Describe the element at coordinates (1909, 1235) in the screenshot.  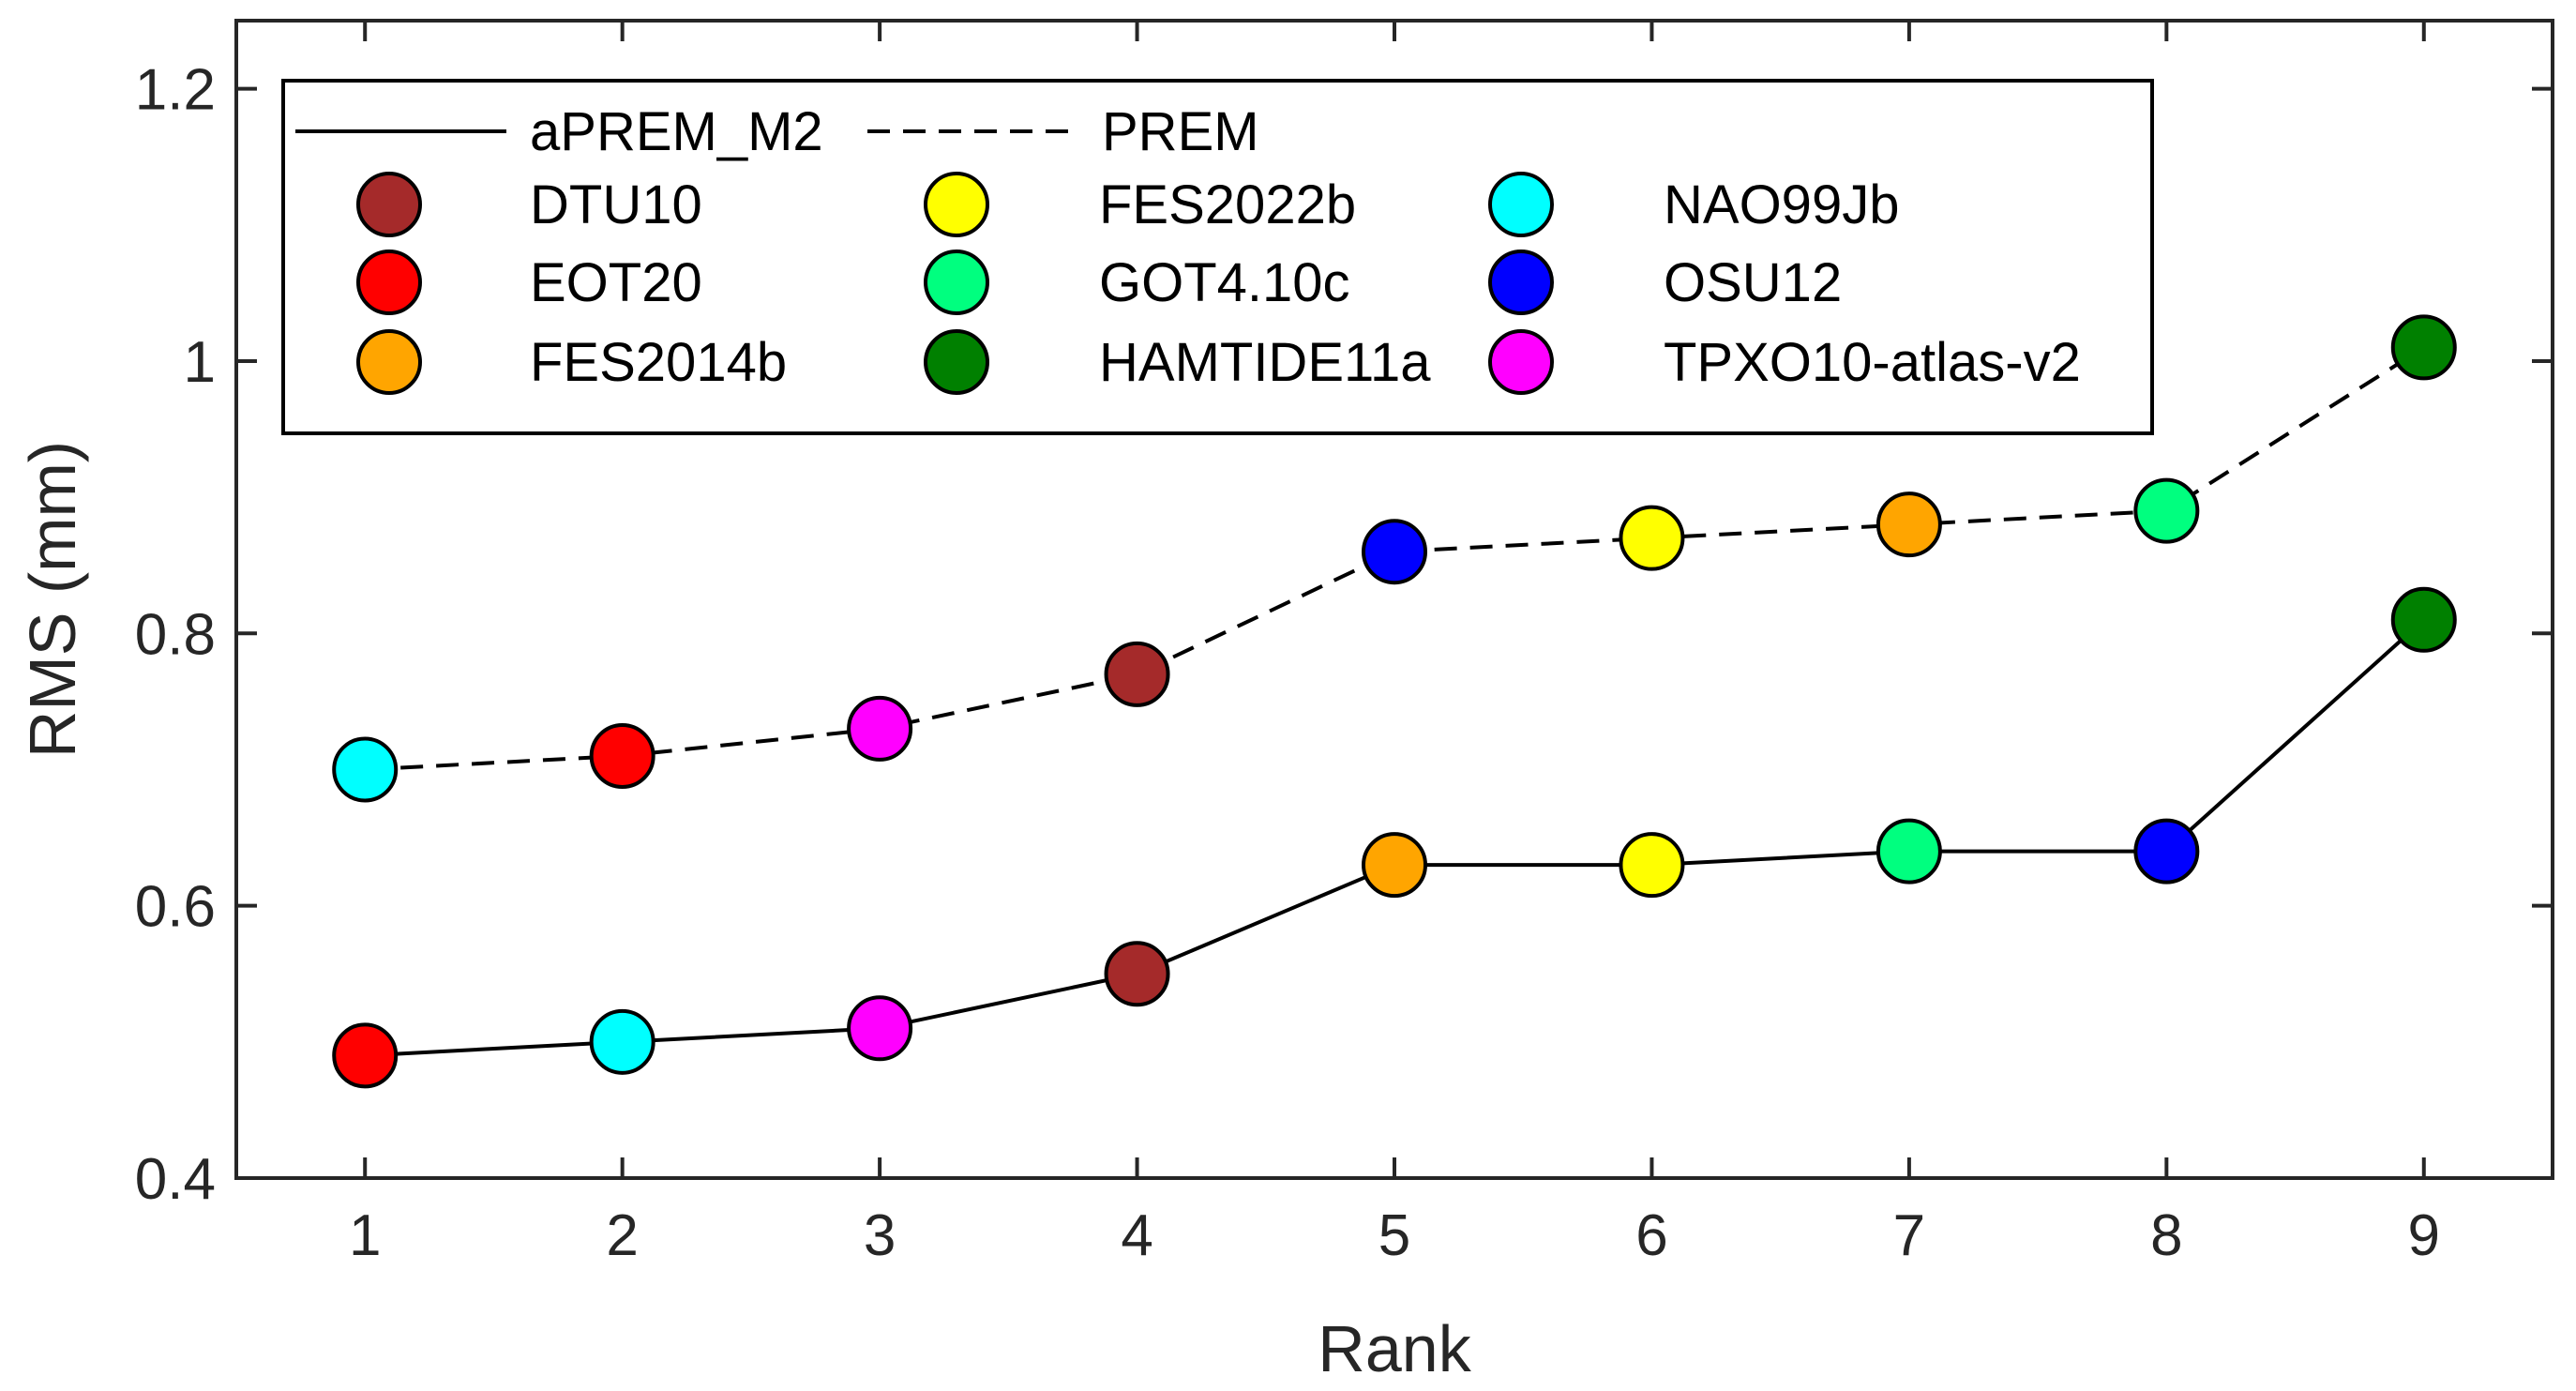
I see `x-tick-label: 7` at that location.